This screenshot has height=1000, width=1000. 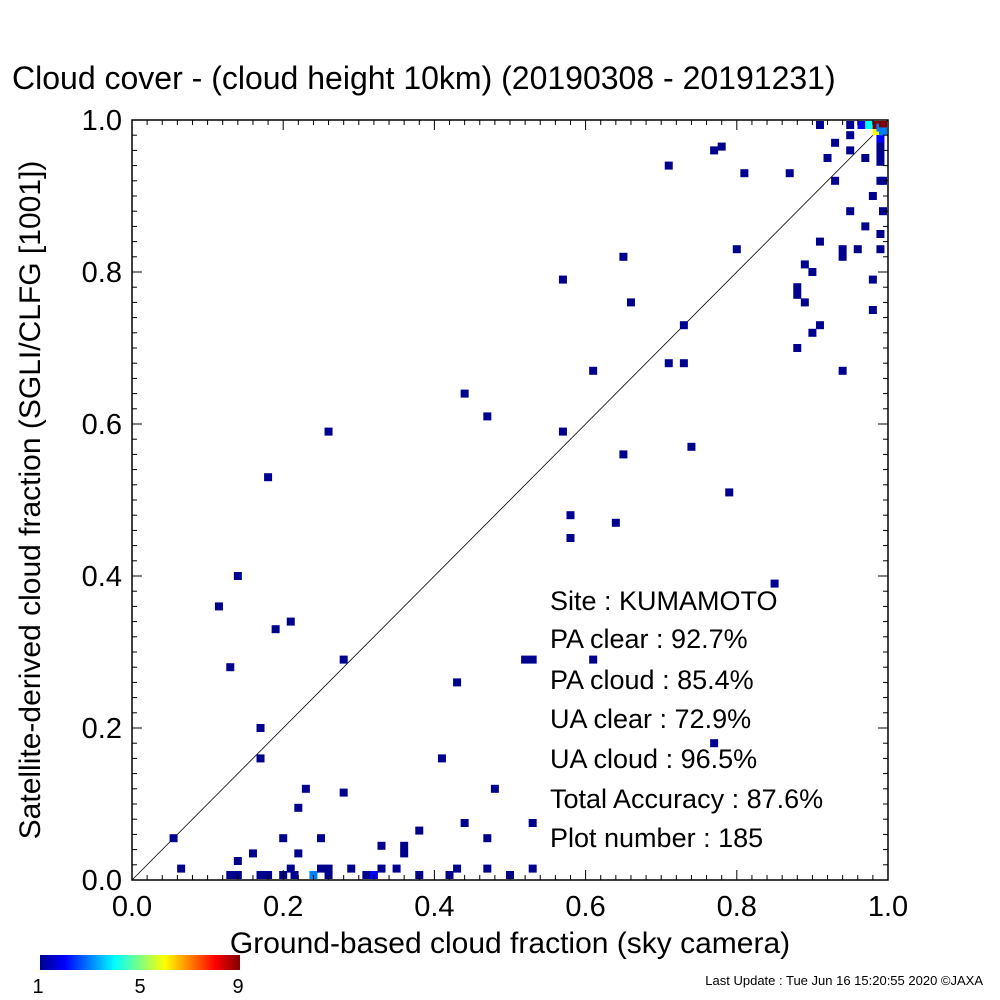 I want to click on x-tick-label: 0.6, so click(x=585, y=907).